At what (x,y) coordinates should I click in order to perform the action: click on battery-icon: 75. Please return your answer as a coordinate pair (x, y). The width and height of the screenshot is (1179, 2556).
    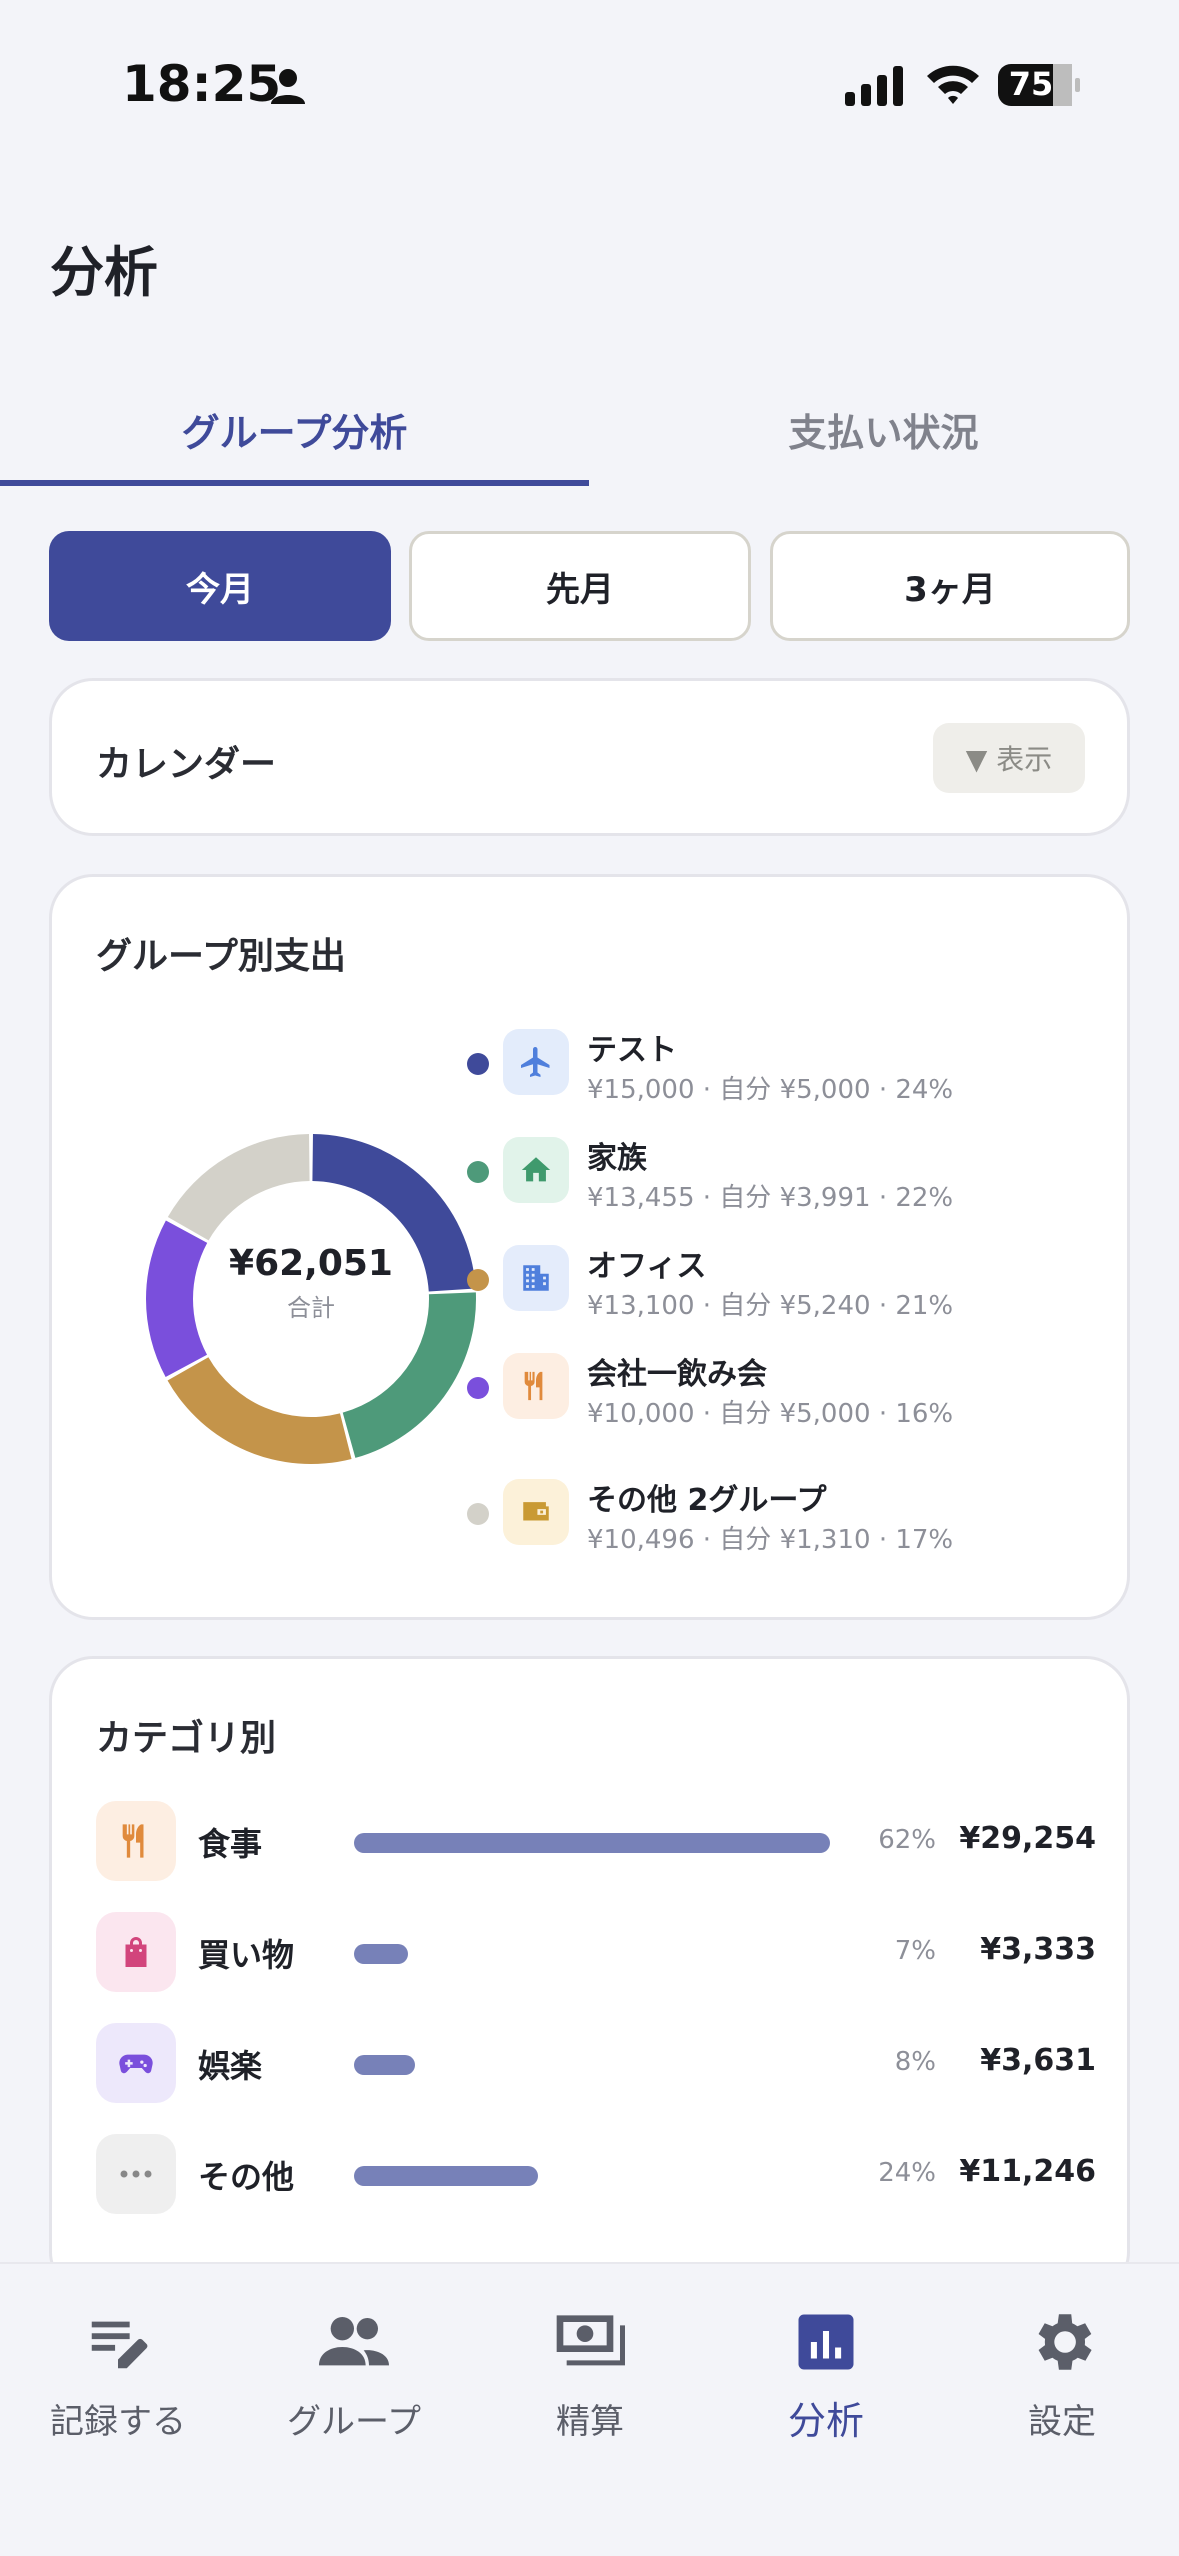
    Looking at the image, I should click on (1039, 85).